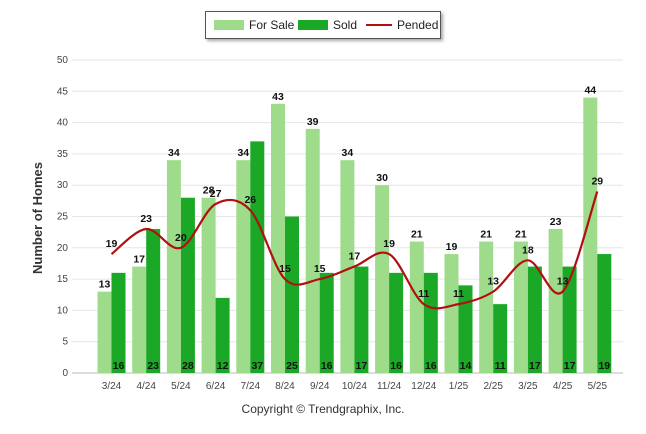 Image resolution: width=646 pixels, height=434 pixels. Describe the element at coordinates (493, 386) in the screenshot. I see `x-tick-label: 2/25` at that location.